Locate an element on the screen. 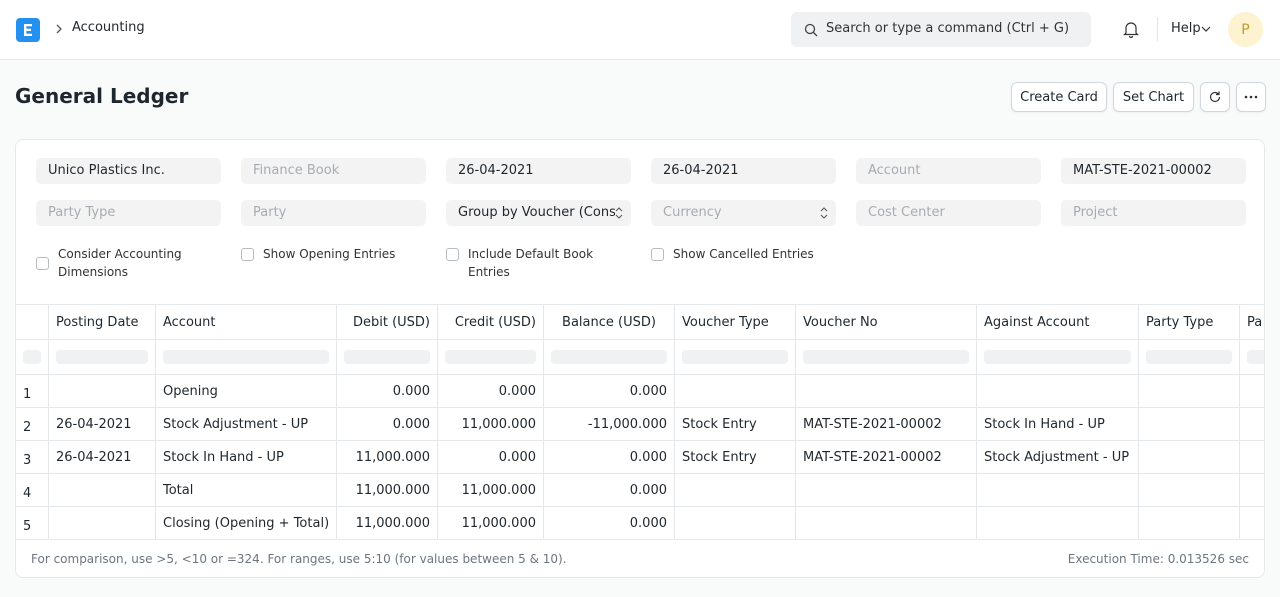 This screenshot has height=597, width=1280. help-menu: Help is located at coordinates (1186, 28).